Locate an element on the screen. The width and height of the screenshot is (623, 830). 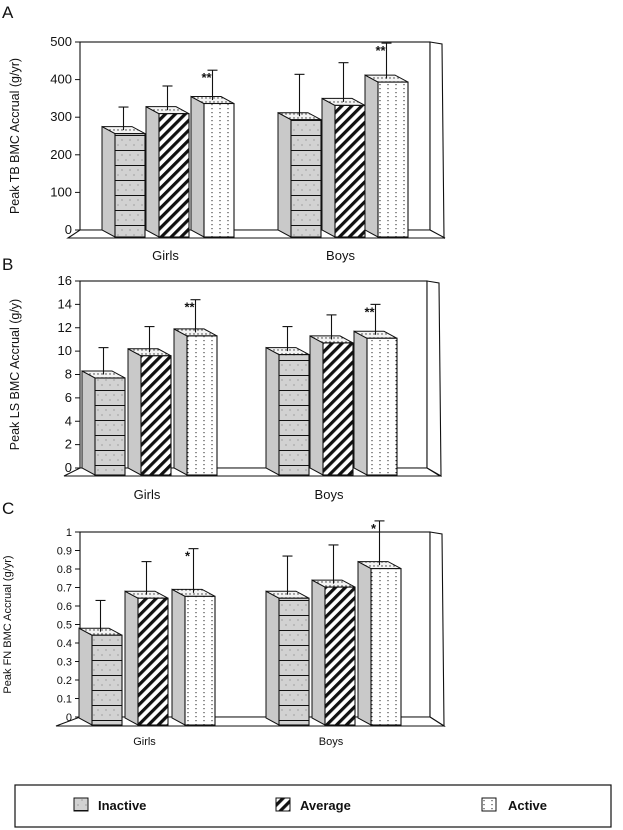
y-tick-label: 0.2 is located at coordinates (64, 681).